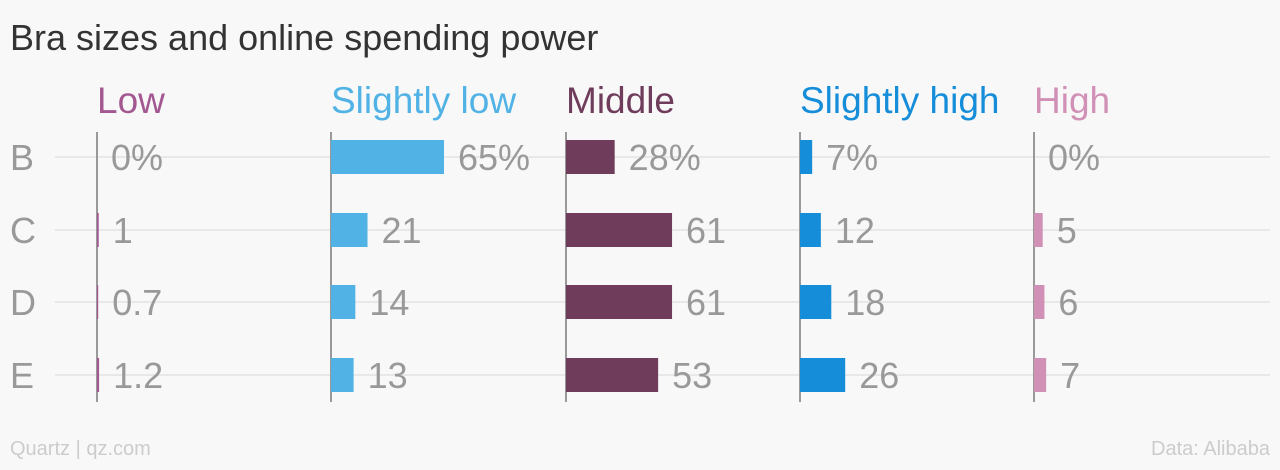 The width and height of the screenshot is (1280, 470). I want to click on data-label-slightly-high-b: 7%, so click(852, 157).